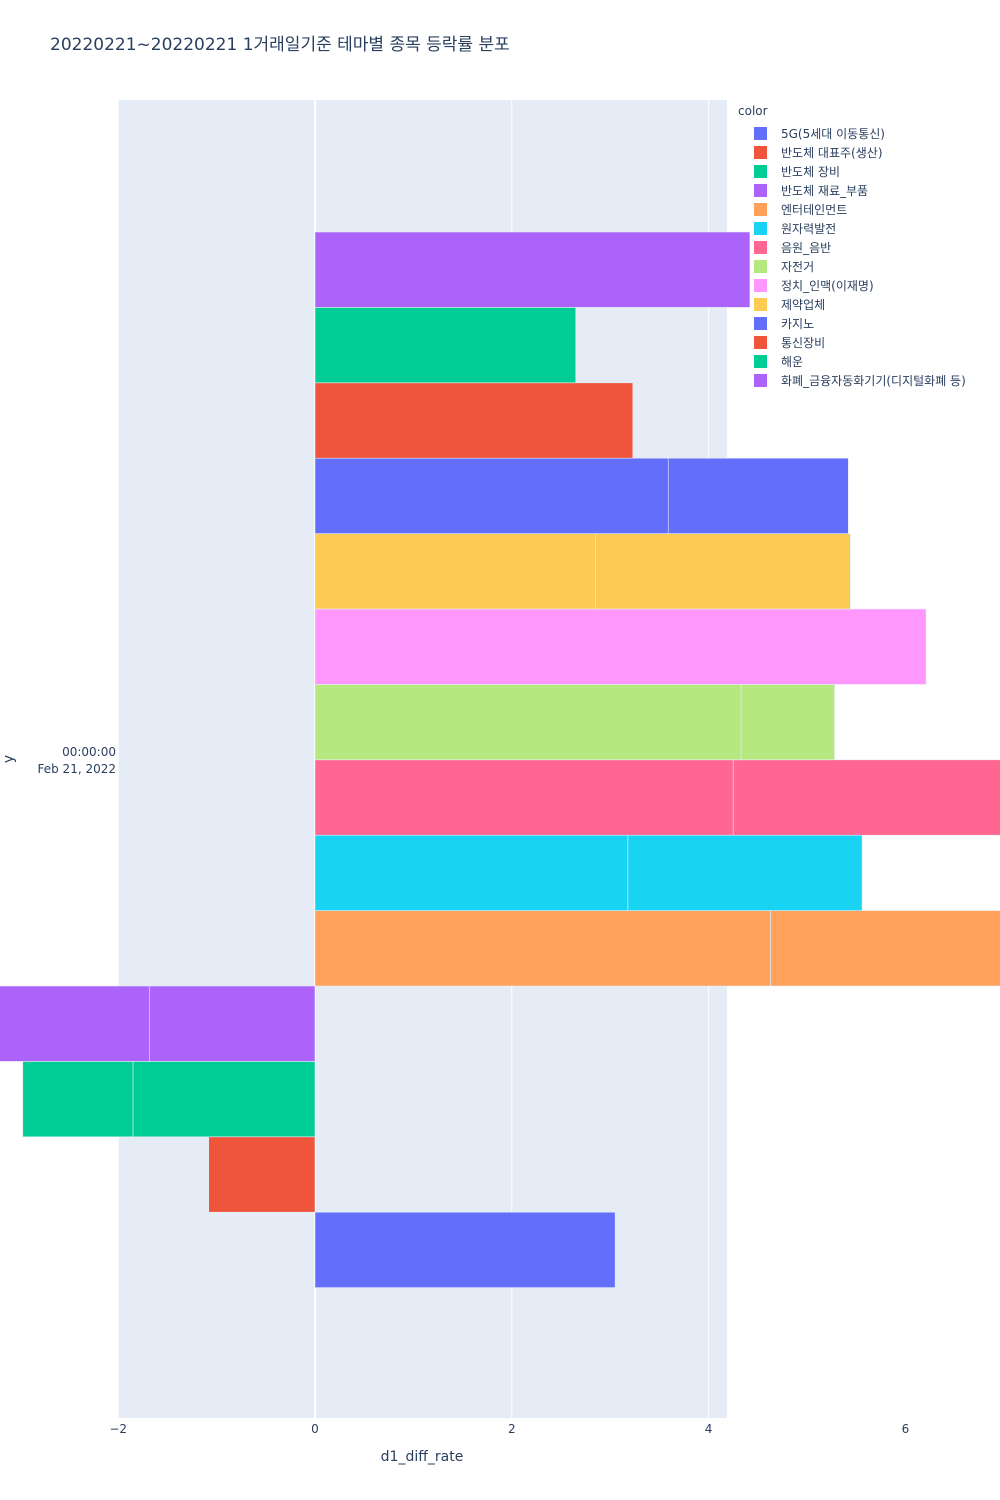 Image resolution: width=1000 pixels, height=1500 pixels. Describe the element at coordinates (280, 45) in the screenshot. I see `chart-title: 20220221~20220221 1거래일기준 테마별 종목 등락률 분포` at that location.